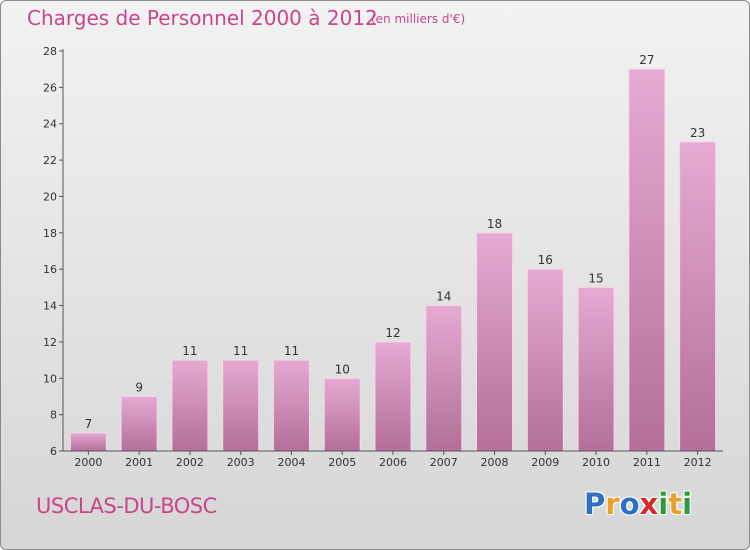 This screenshot has height=550, width=750. Describe the element at coordinates (139, 462) in the screenshot. I see `x-tick-label: 2001` at that location.